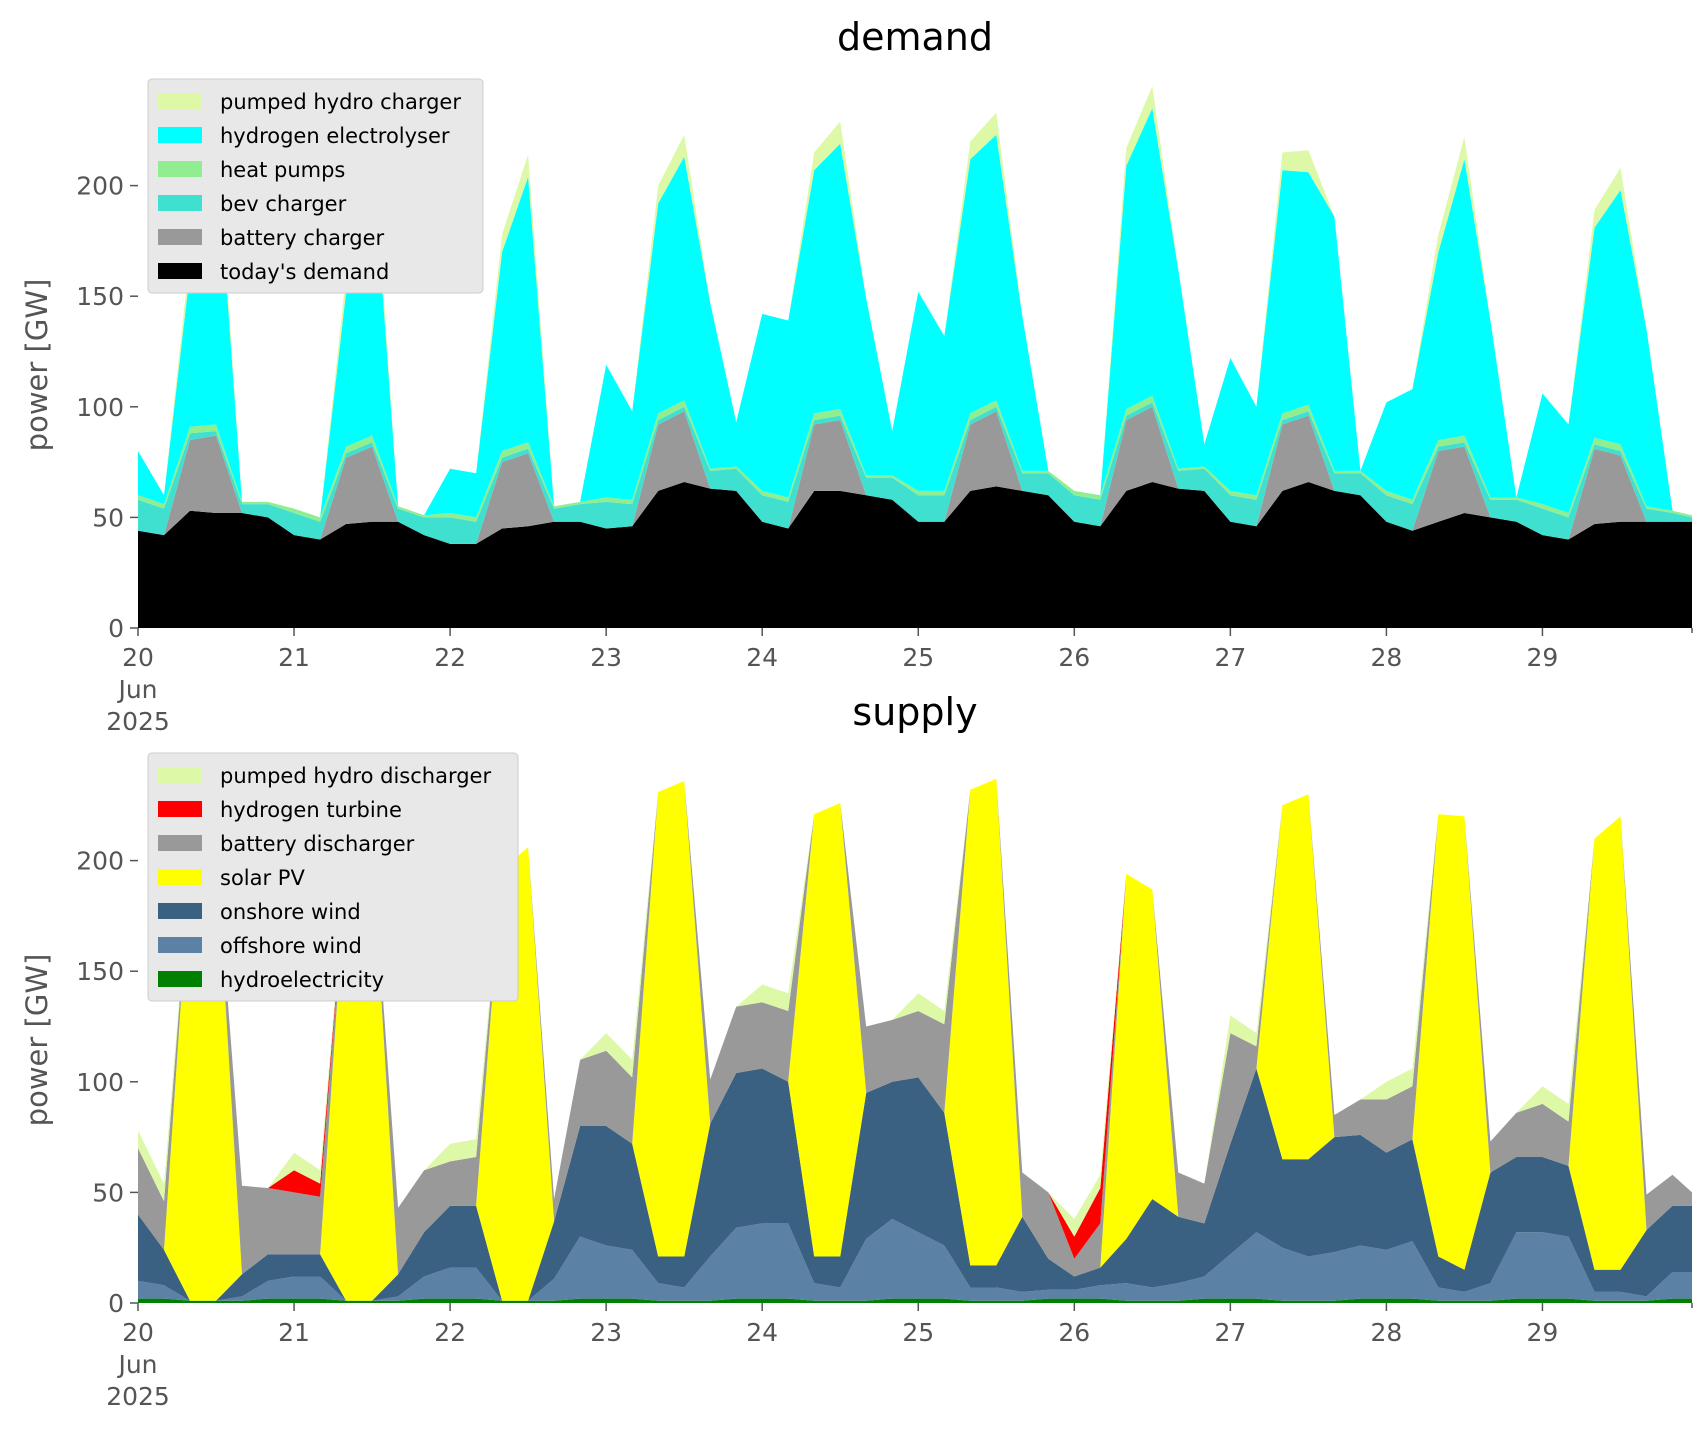 This screenshot has width=1706, height=1431. I want to click on demand-legend-swatch-pumped-hydro-charger, so click(180, 101).